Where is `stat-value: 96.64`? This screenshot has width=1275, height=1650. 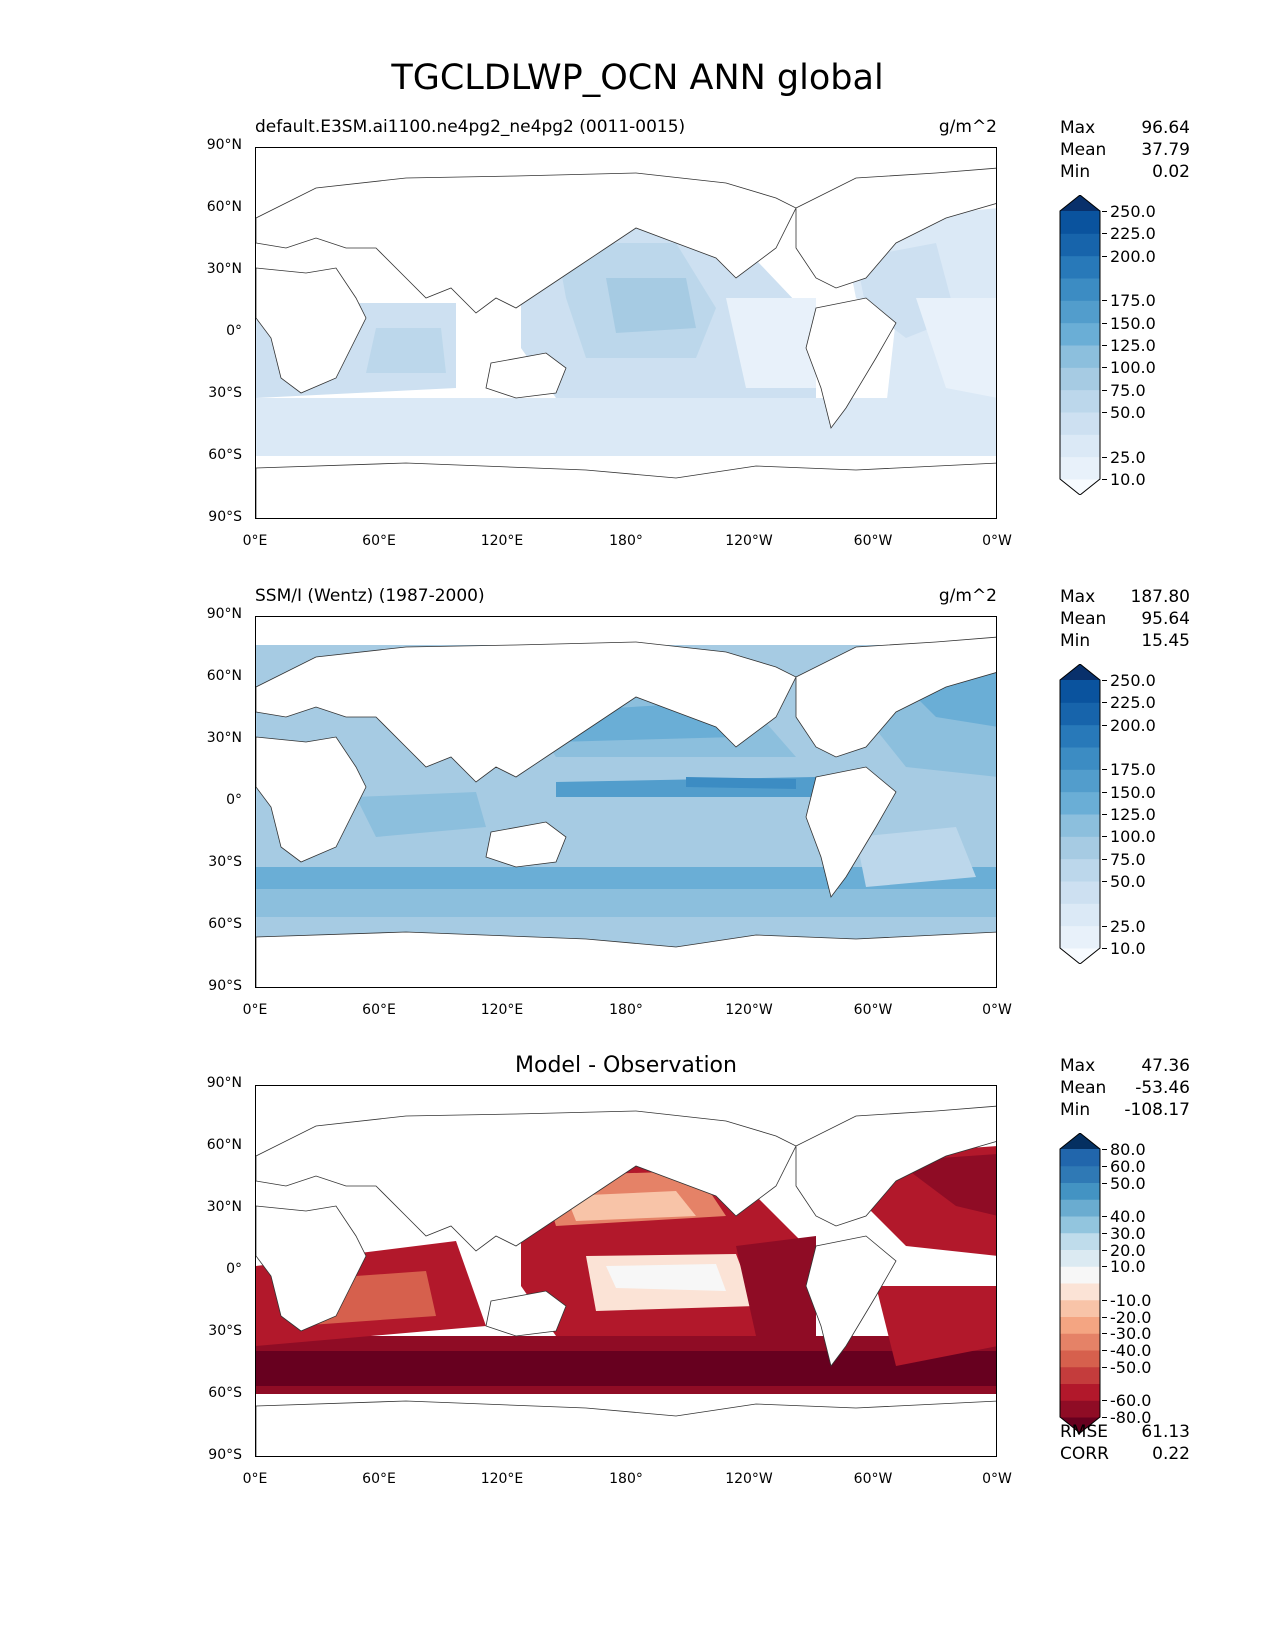
stat-value: 96.64 is located at coordinates (1165, 128).